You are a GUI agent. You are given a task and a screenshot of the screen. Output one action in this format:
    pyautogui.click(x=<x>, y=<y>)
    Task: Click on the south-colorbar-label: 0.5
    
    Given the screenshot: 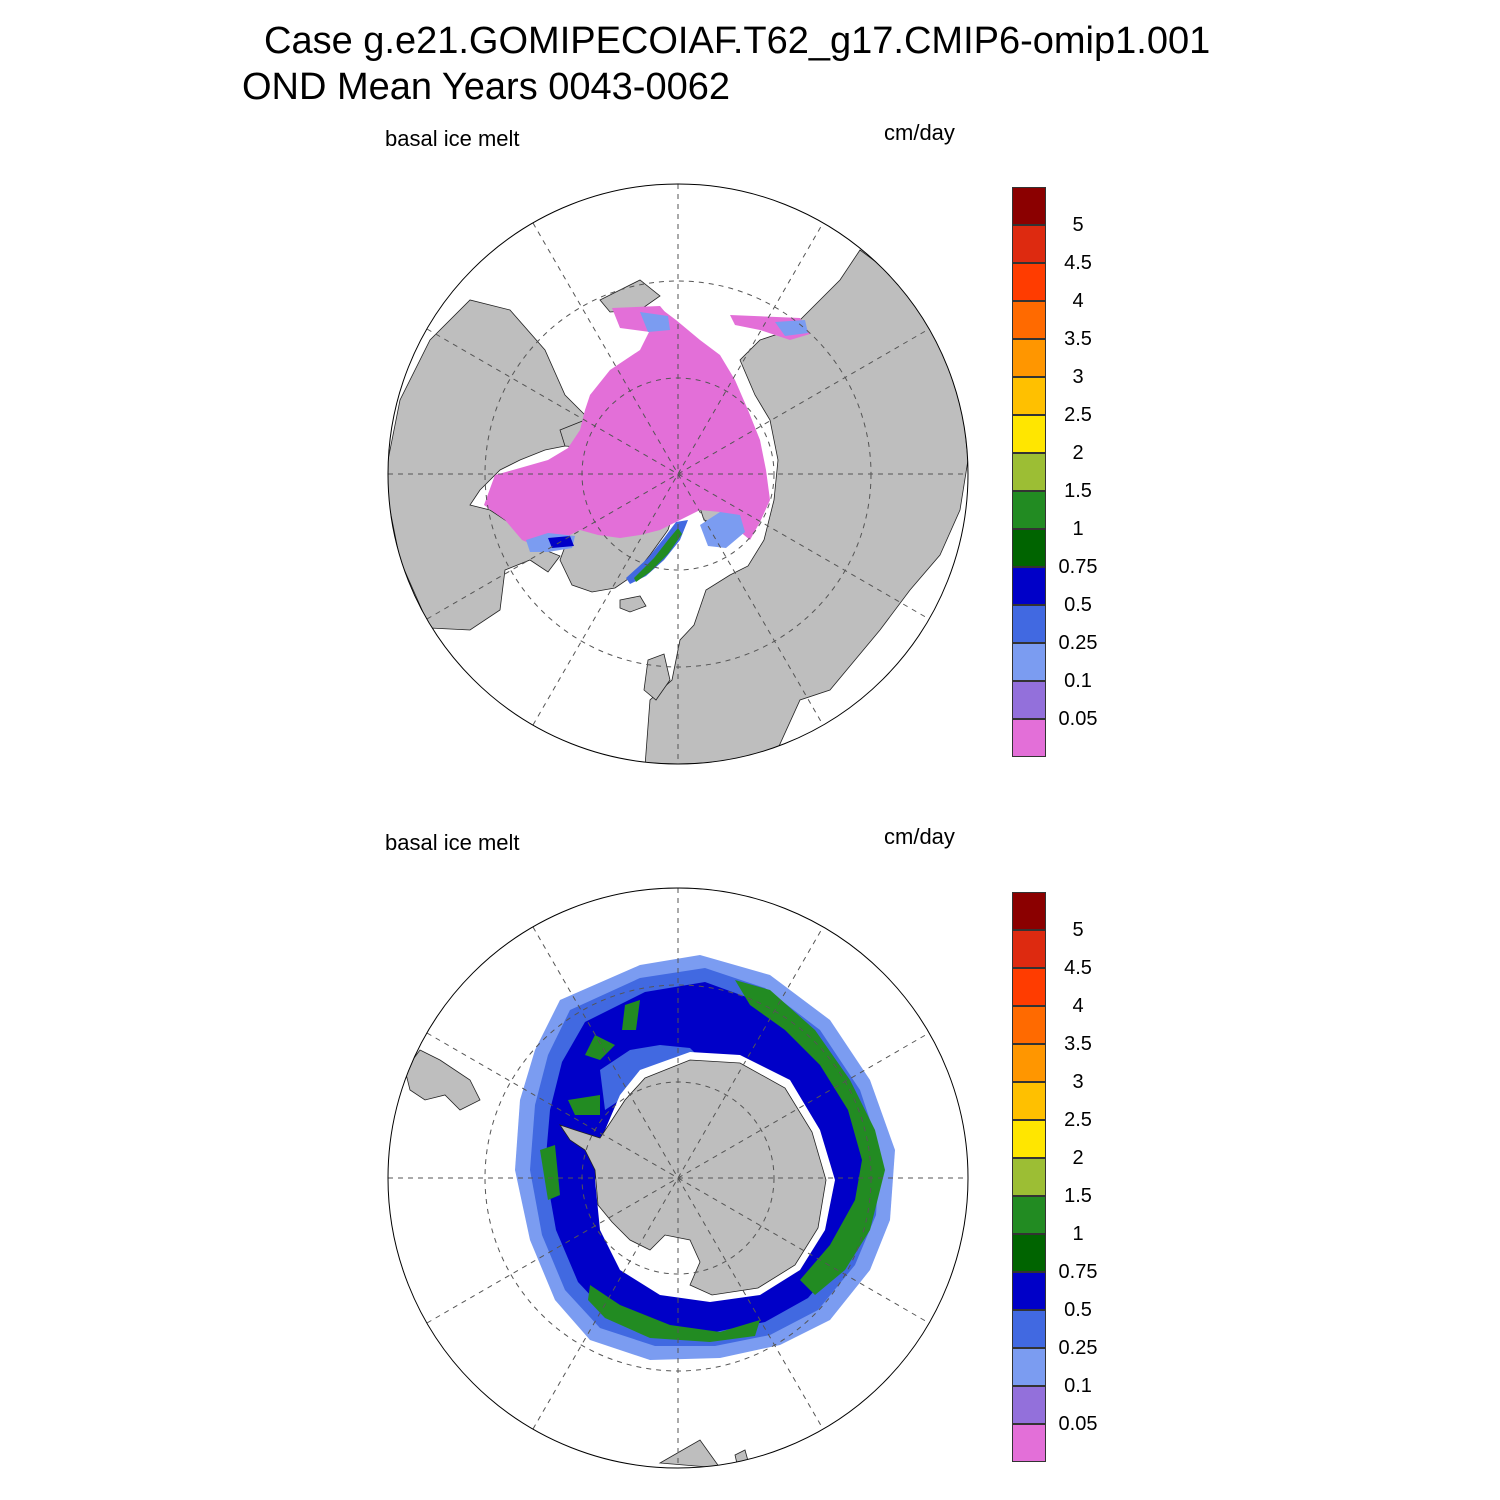 What is the action you would take?
    pyautogui.click(x=1078, y=1310)
    